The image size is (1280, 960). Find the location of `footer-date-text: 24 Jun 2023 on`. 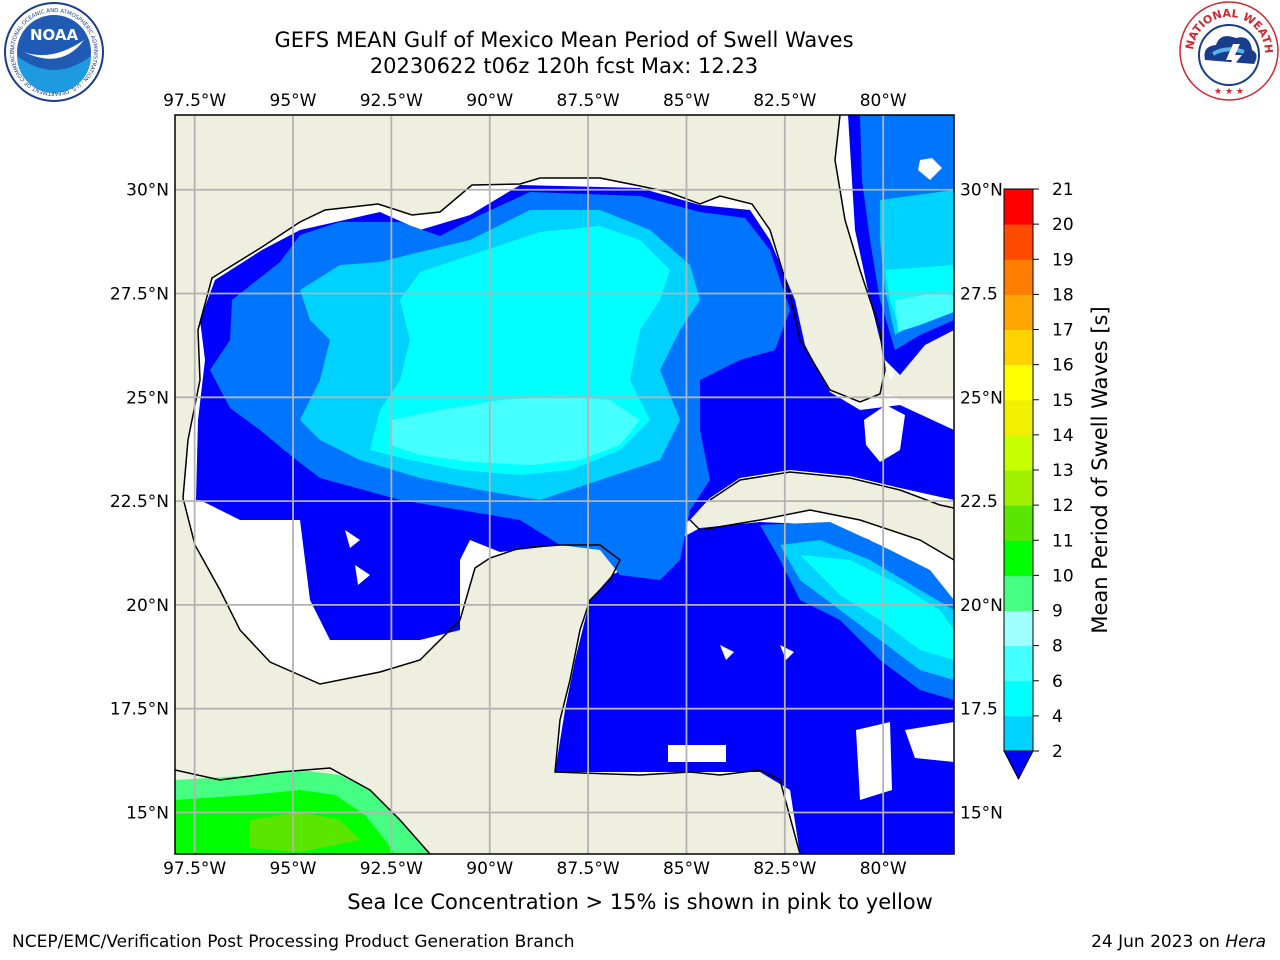

footer-date-text: 24 Jun 2023 on is located at coordinates (1158, 942).